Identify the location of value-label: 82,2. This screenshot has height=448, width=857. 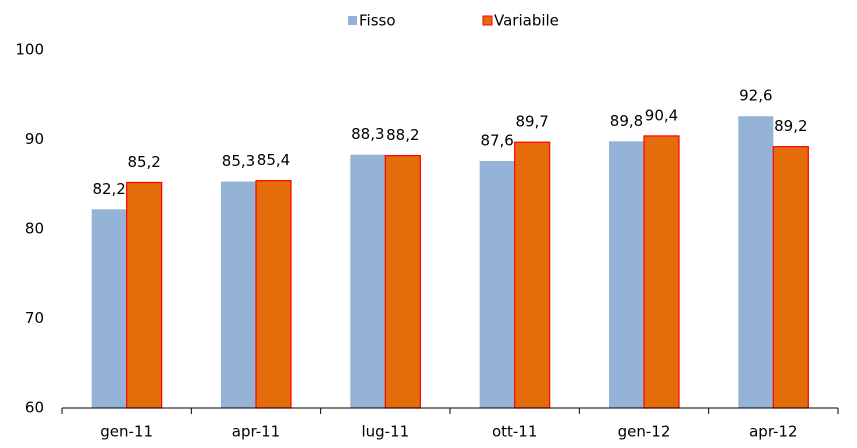
(108, 189).